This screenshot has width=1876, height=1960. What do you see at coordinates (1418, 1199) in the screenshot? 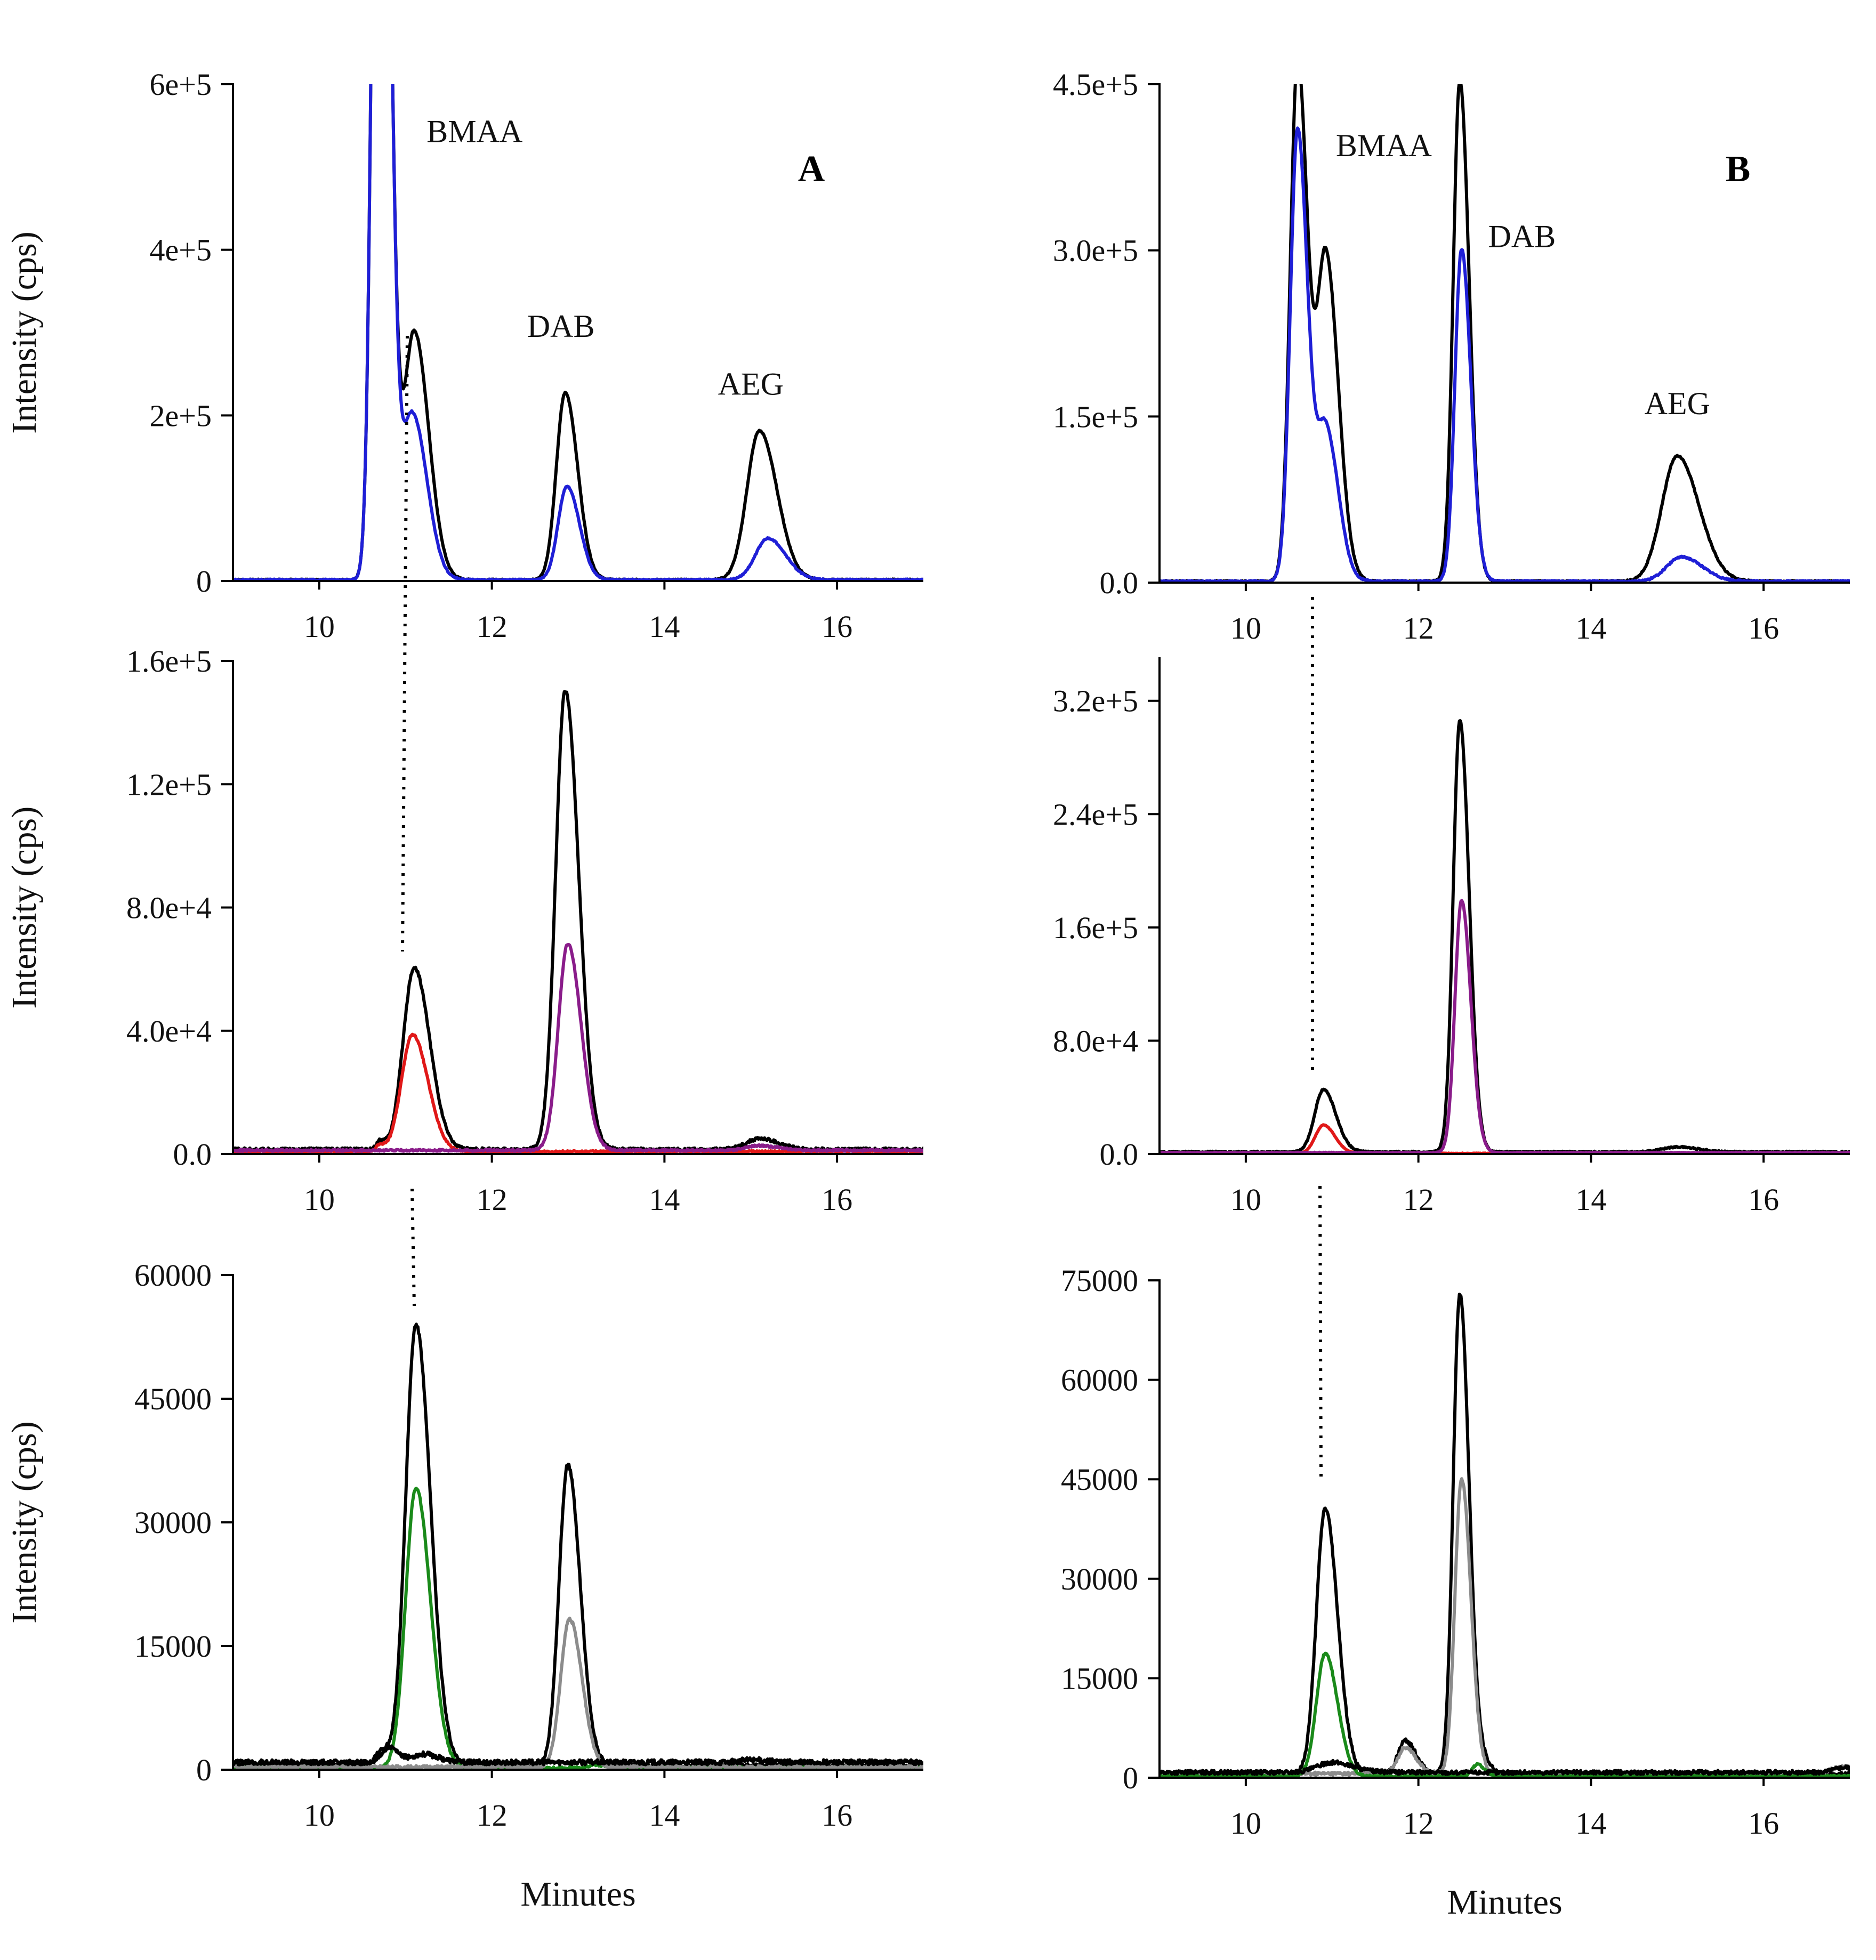
I see `x-tick-label-B2: 12` at bounding box center [1418, 1199].